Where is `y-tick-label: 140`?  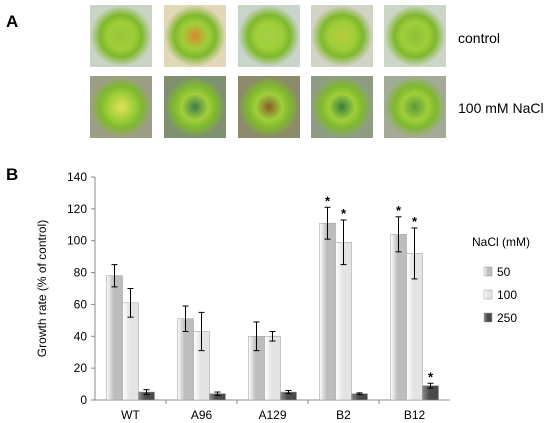
y-tick-label: 140 is located at coordinates (77, 177).